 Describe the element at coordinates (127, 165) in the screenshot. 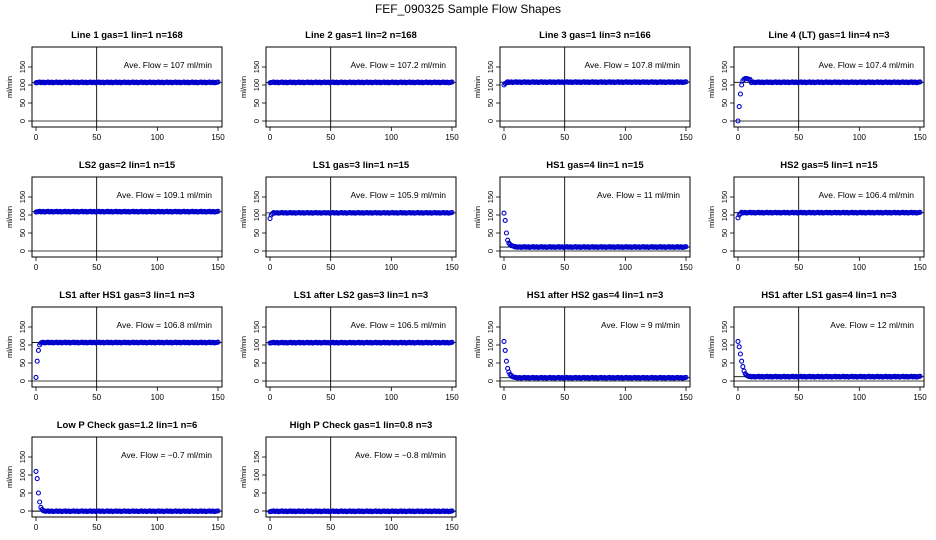

I see `panel-title: LS2 gas=2 lin=1 n=15` at that location.